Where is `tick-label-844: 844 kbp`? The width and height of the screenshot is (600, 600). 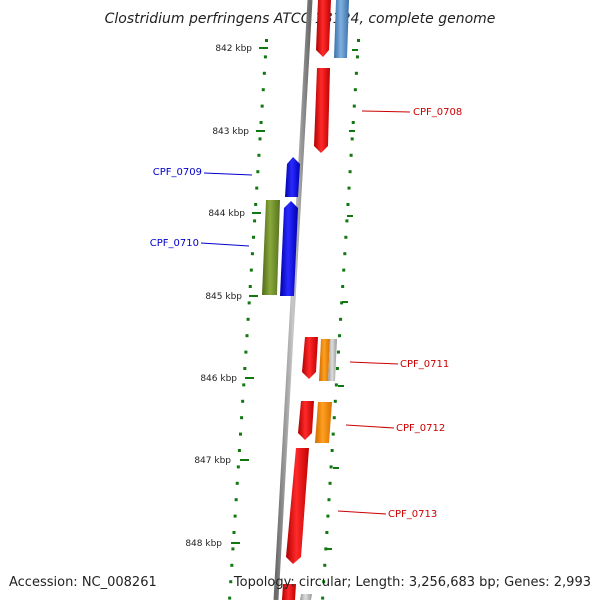 tick-label-844: 844 kbp is located at coordinates (226, 214).